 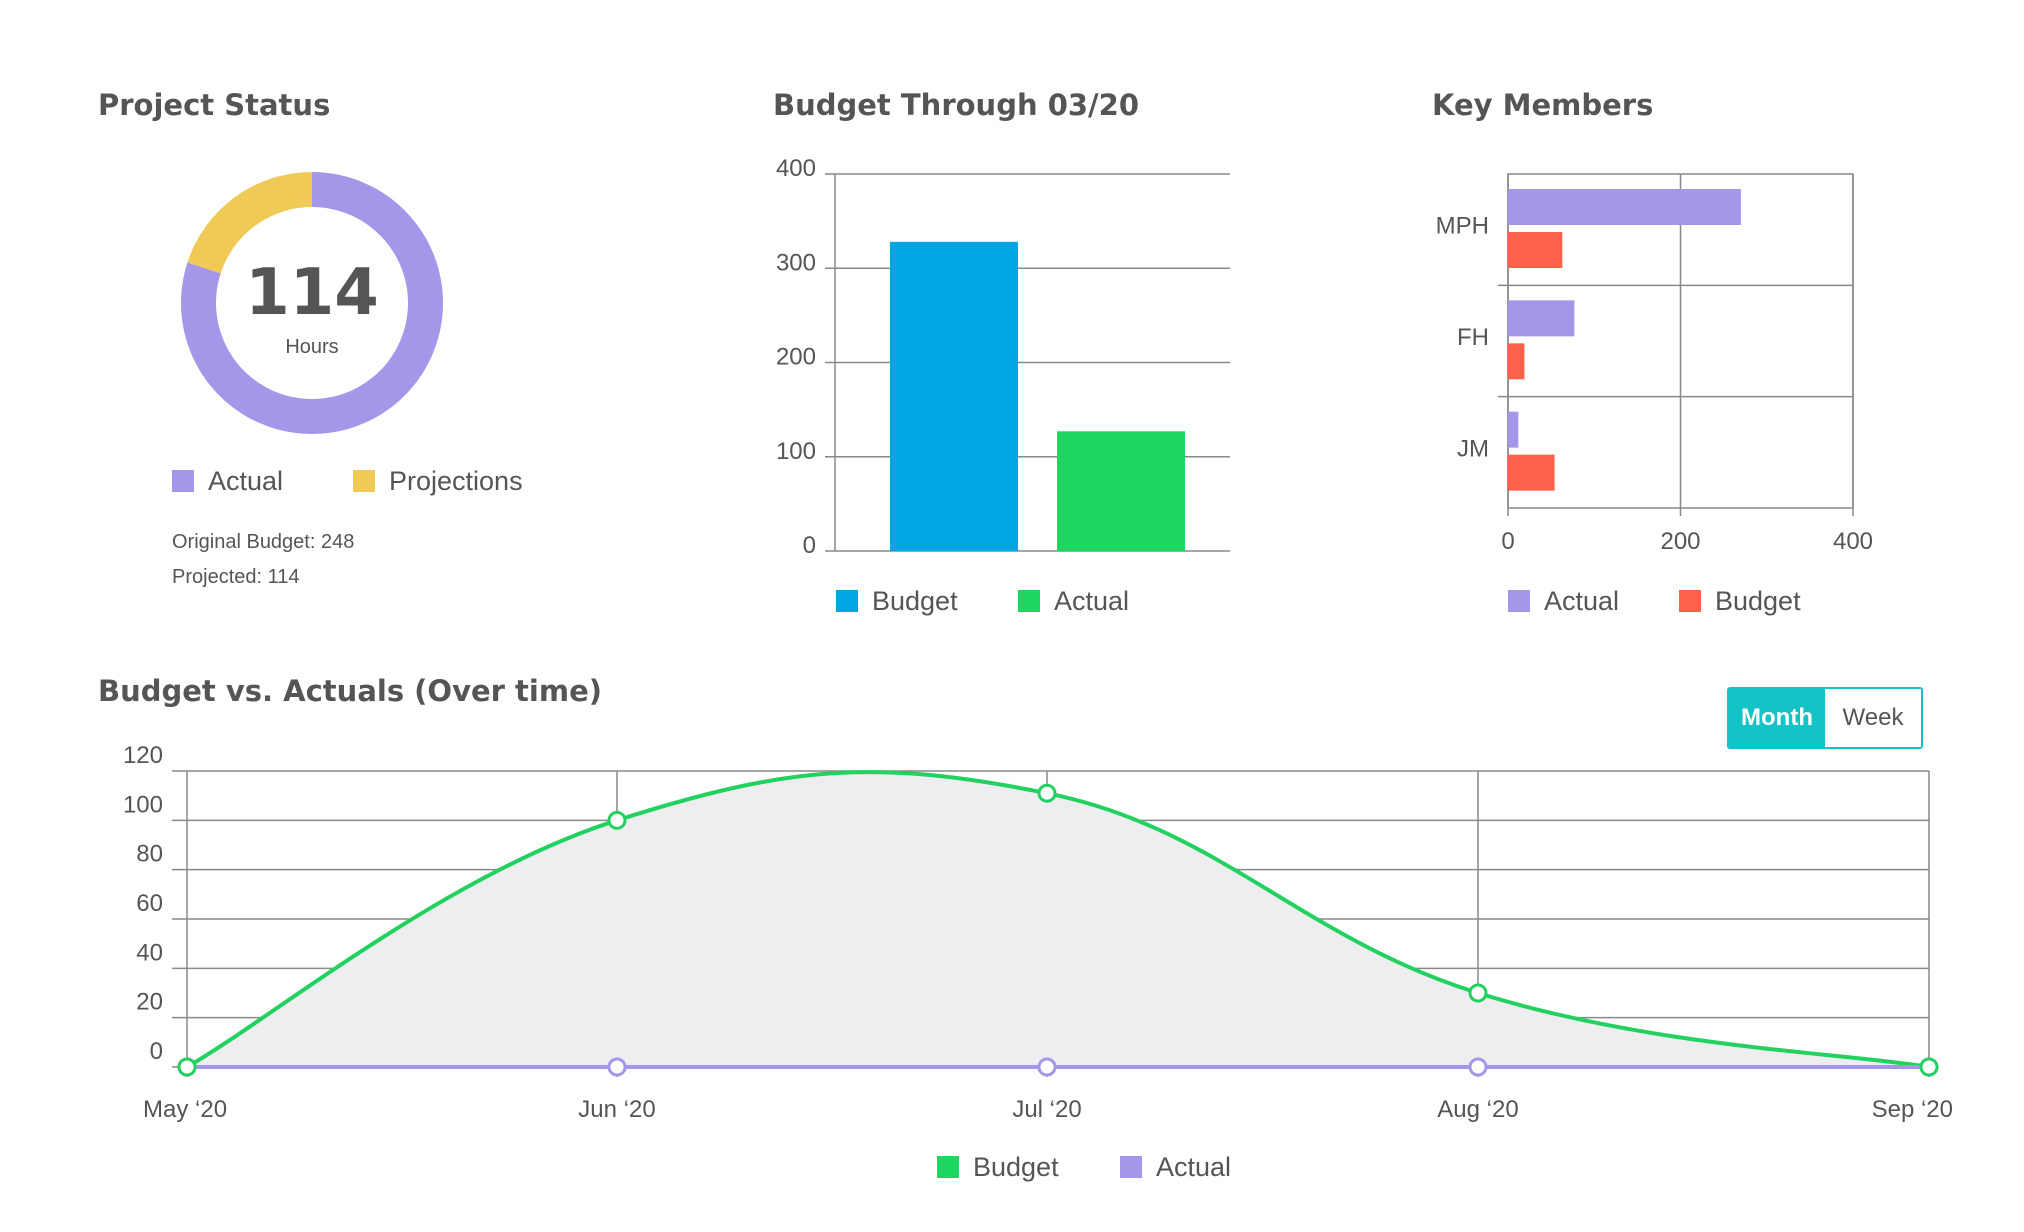 What do you see at coordinates (1121, 491) in the screenshot?
I see `budget-bar-actual` at bounding box center [1121, 491].